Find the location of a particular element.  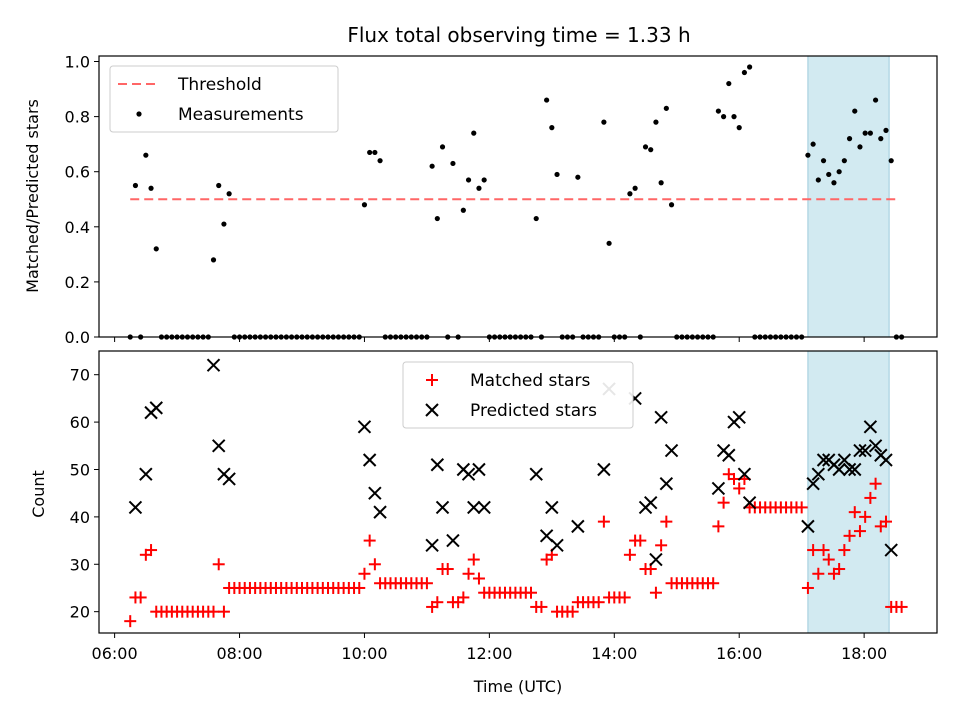

top-legend-box is located at coordinates (224, 99).